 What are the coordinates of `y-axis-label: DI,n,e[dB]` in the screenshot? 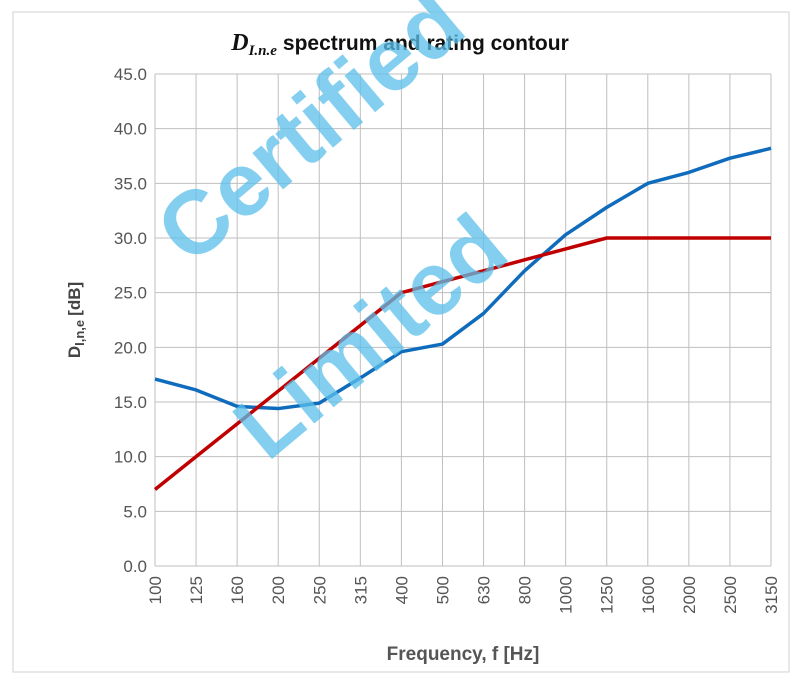 It's located at (76, 320).